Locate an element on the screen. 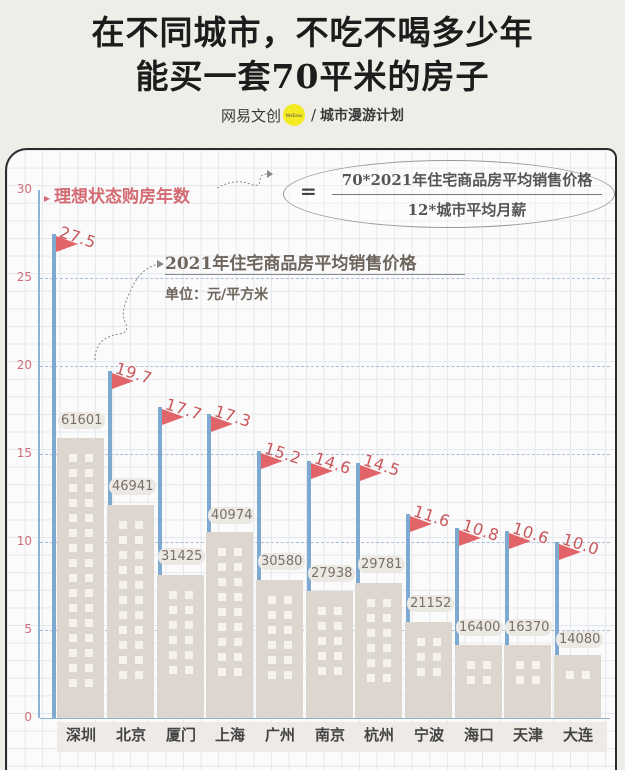 This screenshot has height=770, width=625. city-label: 上海 is located at coordinates (229, 735).